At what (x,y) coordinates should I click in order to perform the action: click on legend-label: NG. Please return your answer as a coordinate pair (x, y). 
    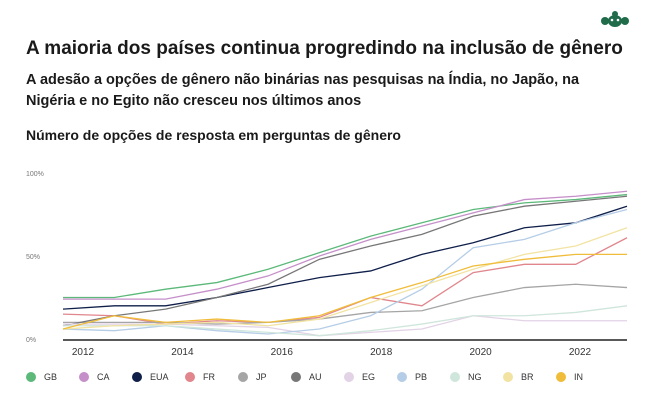
    Looking at the image, I should click on (475, 377).